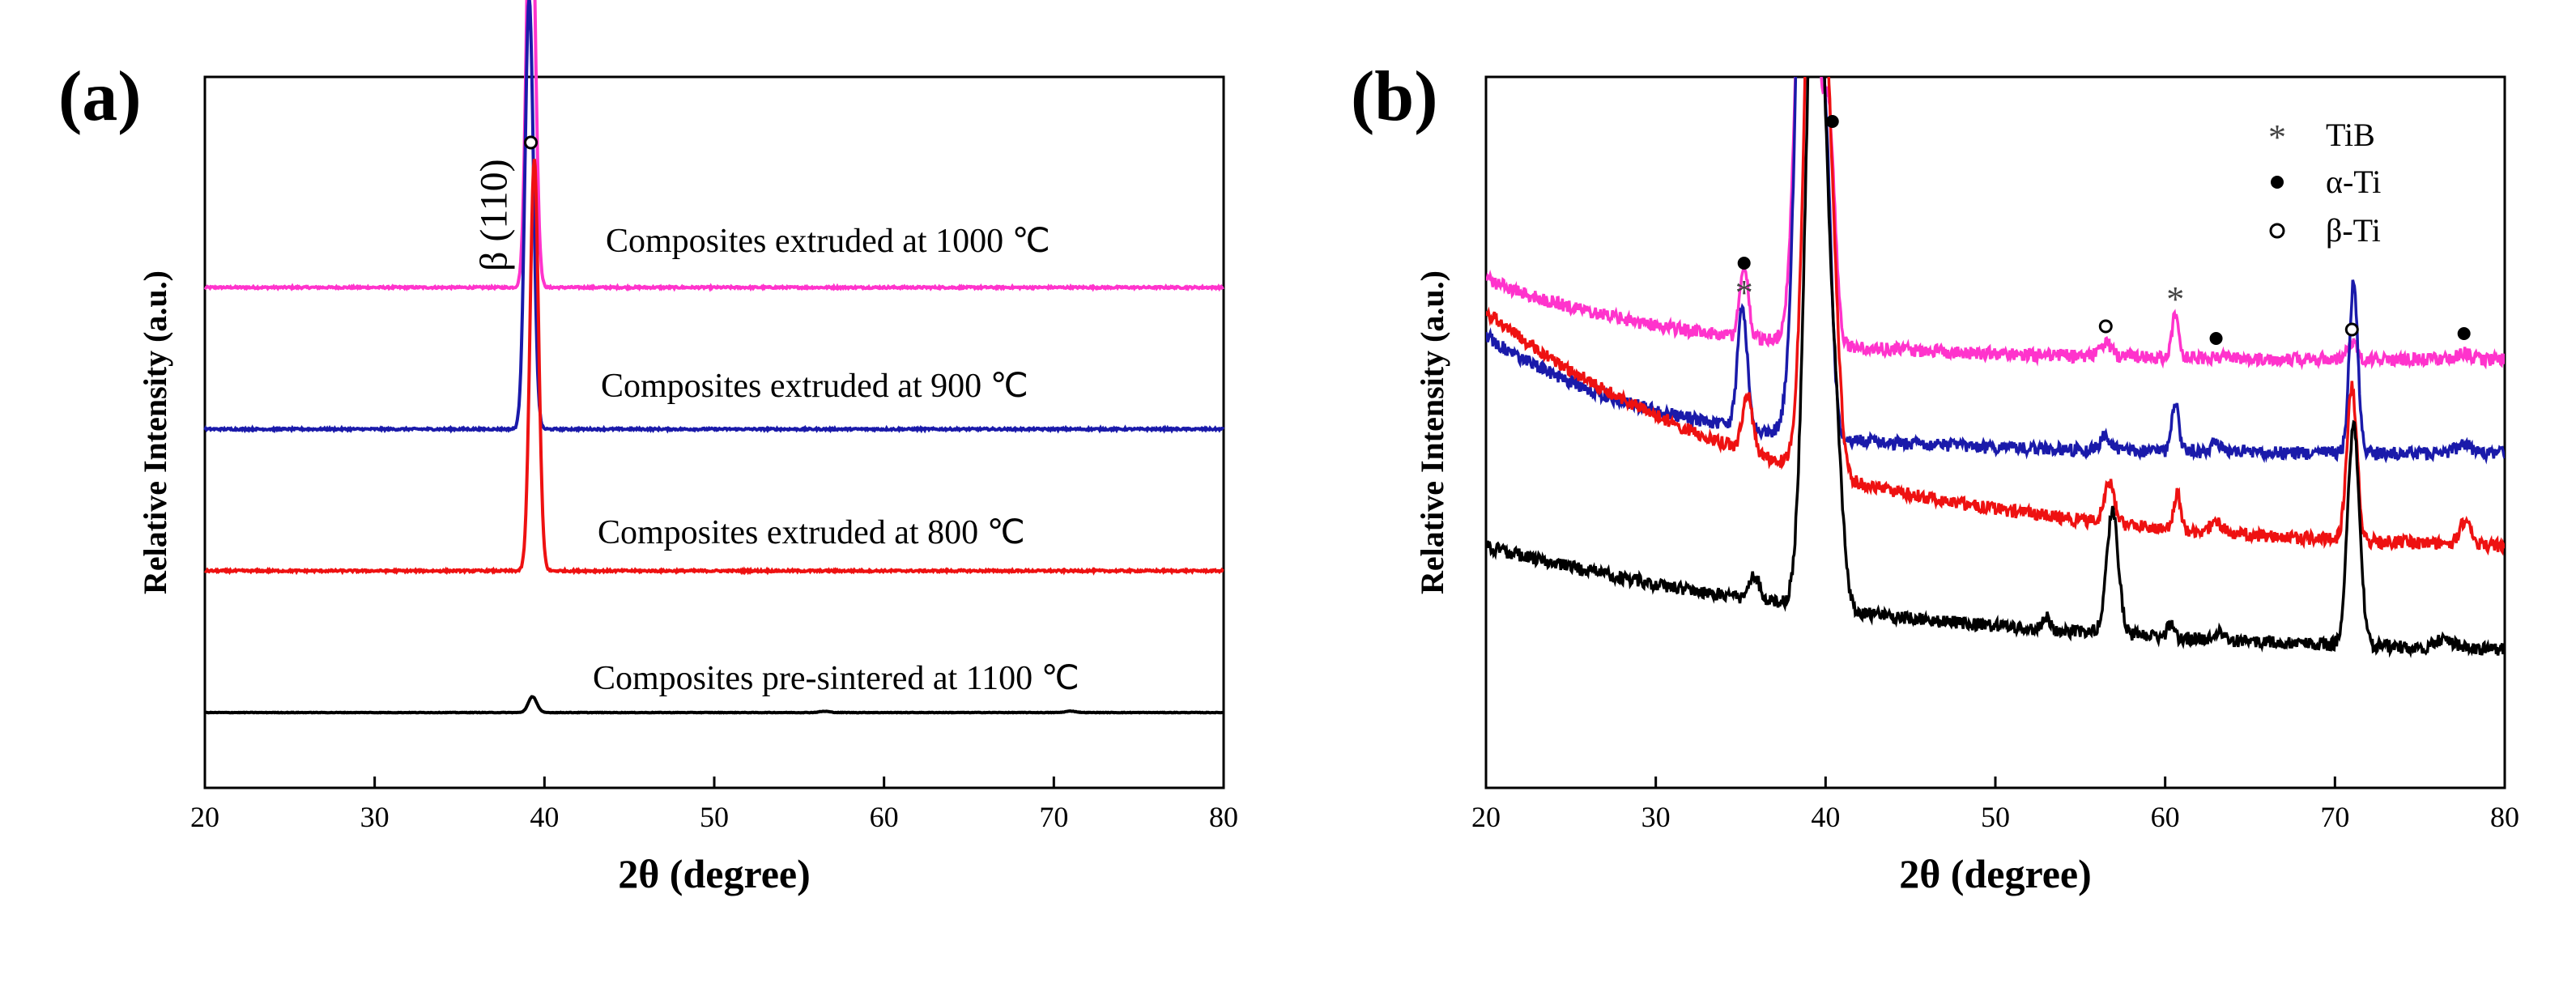 This screenshot has width=2576, height=983. What do you see at coordinates (811, 533) in the screenshot?
I see `panel-a-label-800: Composites extruded at 800 ℃` at bounding box center [811, 533].